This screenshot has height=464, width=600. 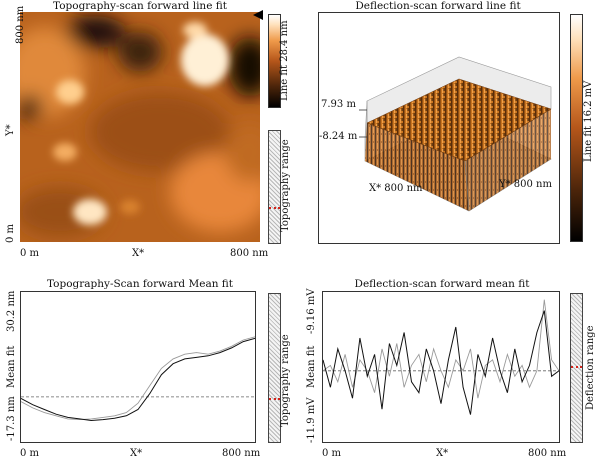 I want to click on topo-profile-x-right-label: 800 nm, so click(x=241, y=453).